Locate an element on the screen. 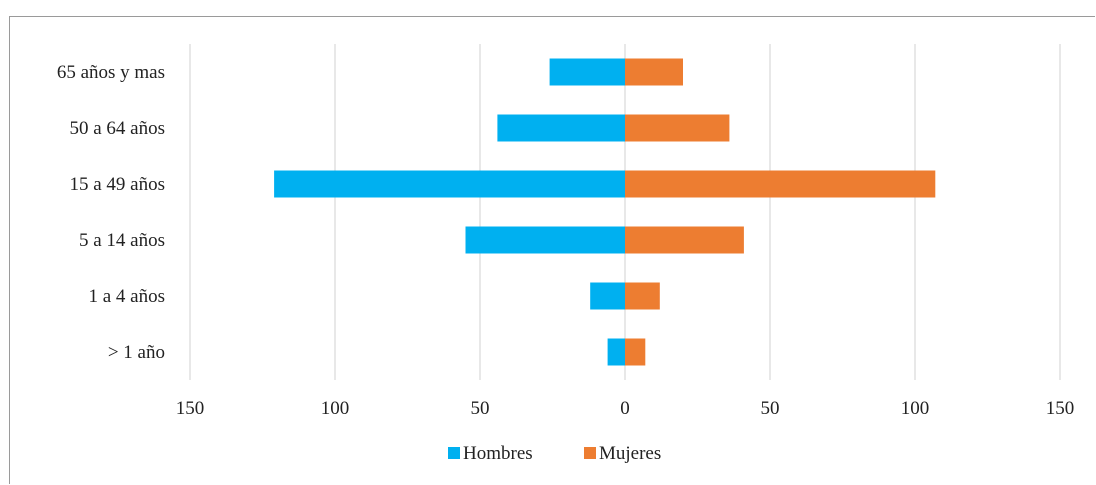 Image resolution: width=1096 pixels, height=485 pixels. x-tick-label: 0 is located at coordinates (625, 408).